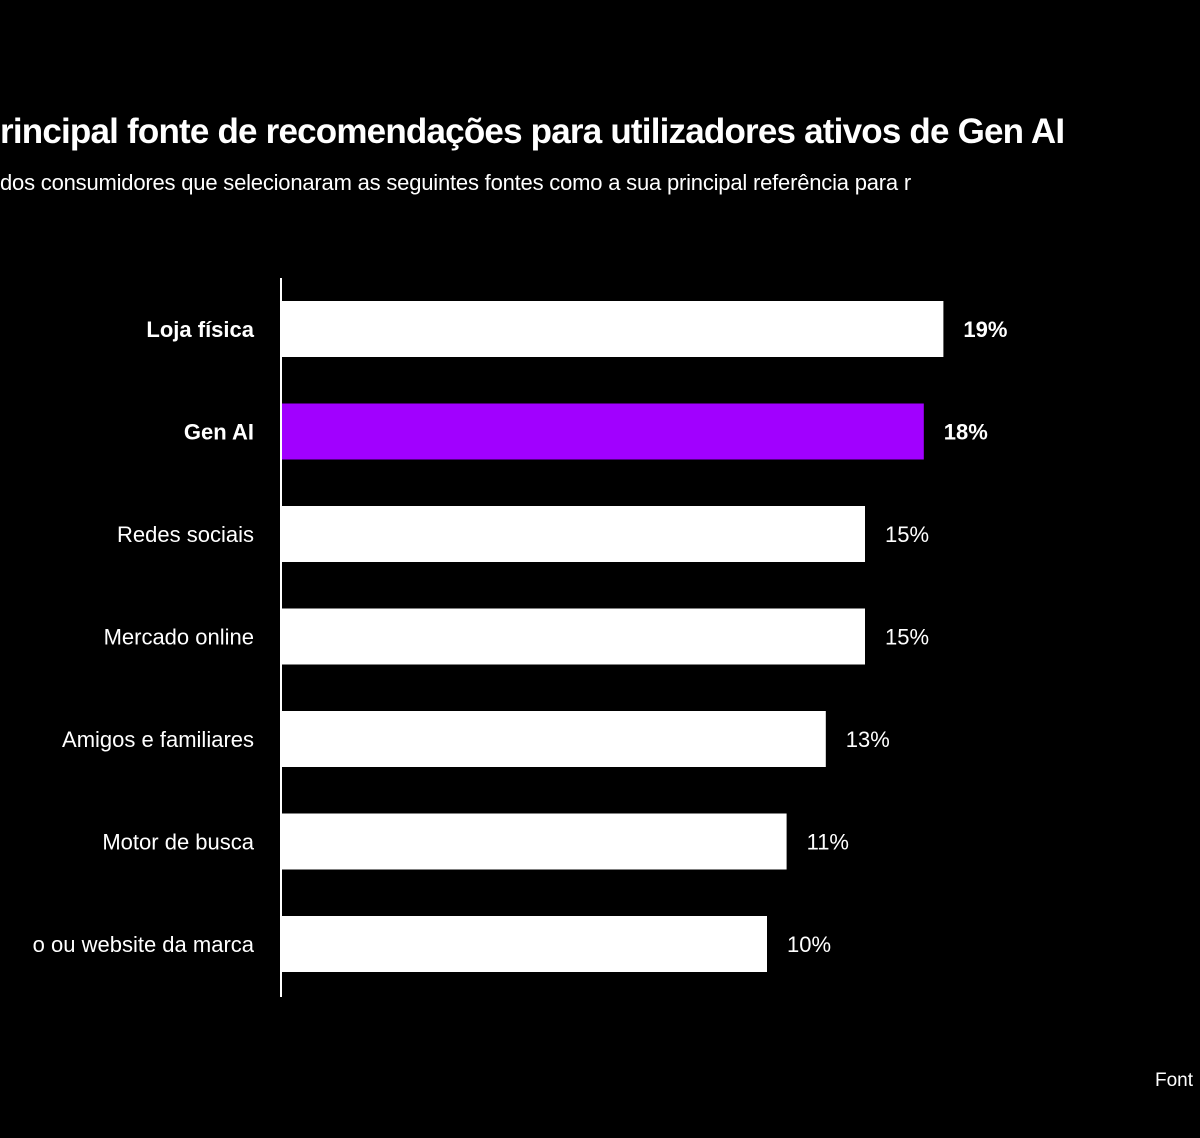  I want to click on data-label: 11%, so click(828, 842).